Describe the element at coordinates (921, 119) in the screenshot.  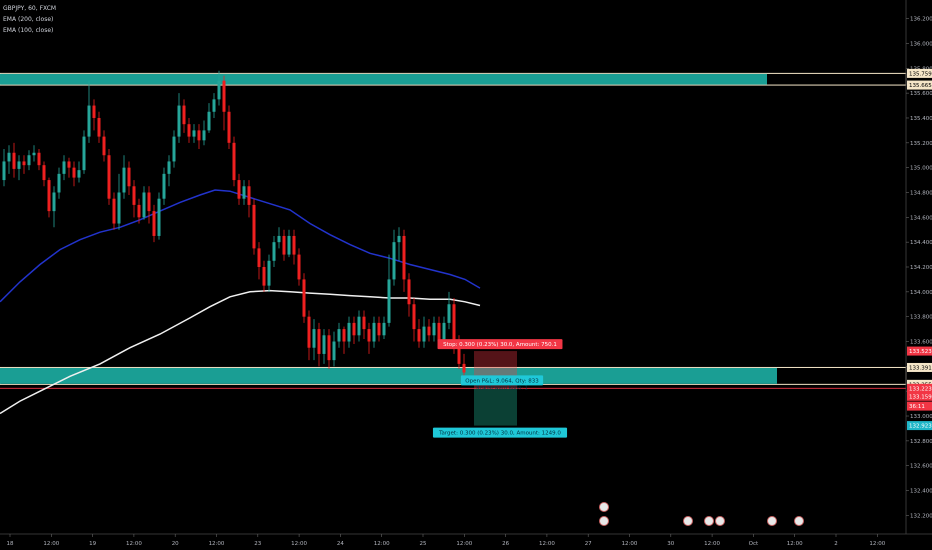
I see `price-tick-label: 135.400` at that location.